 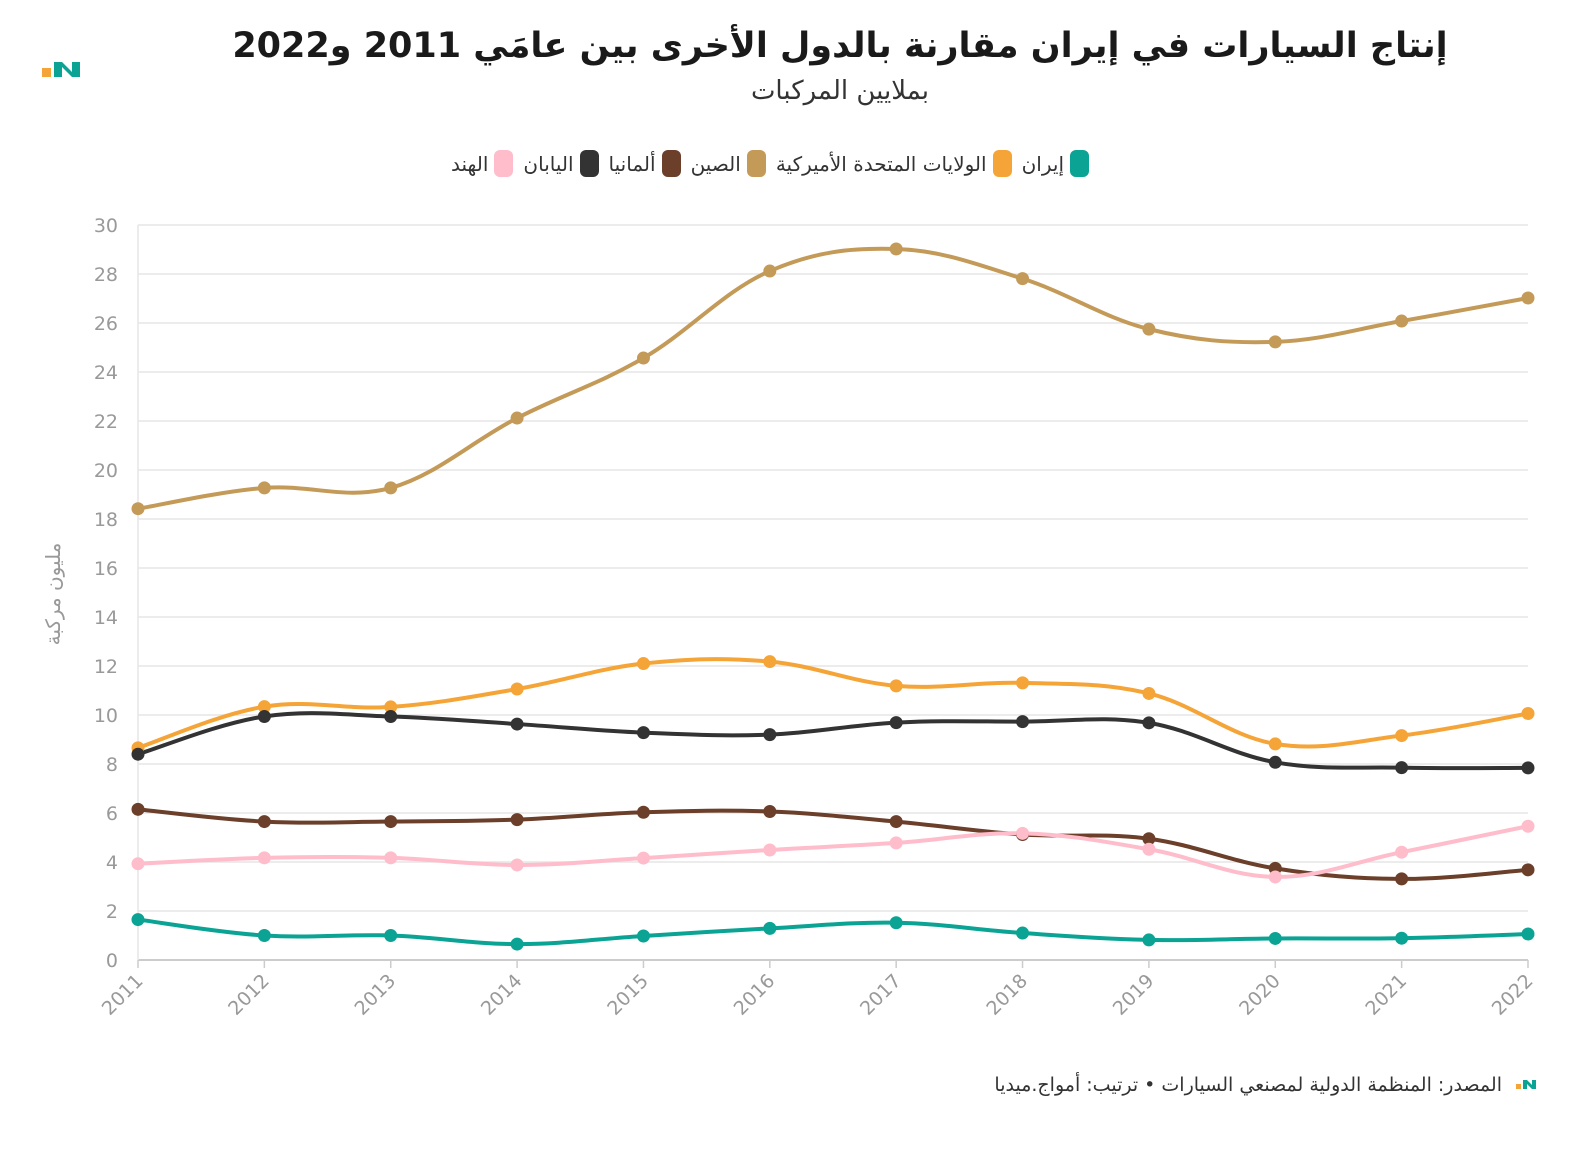 I want to click on legend-label: إيران, so click(x=1042, y=163).